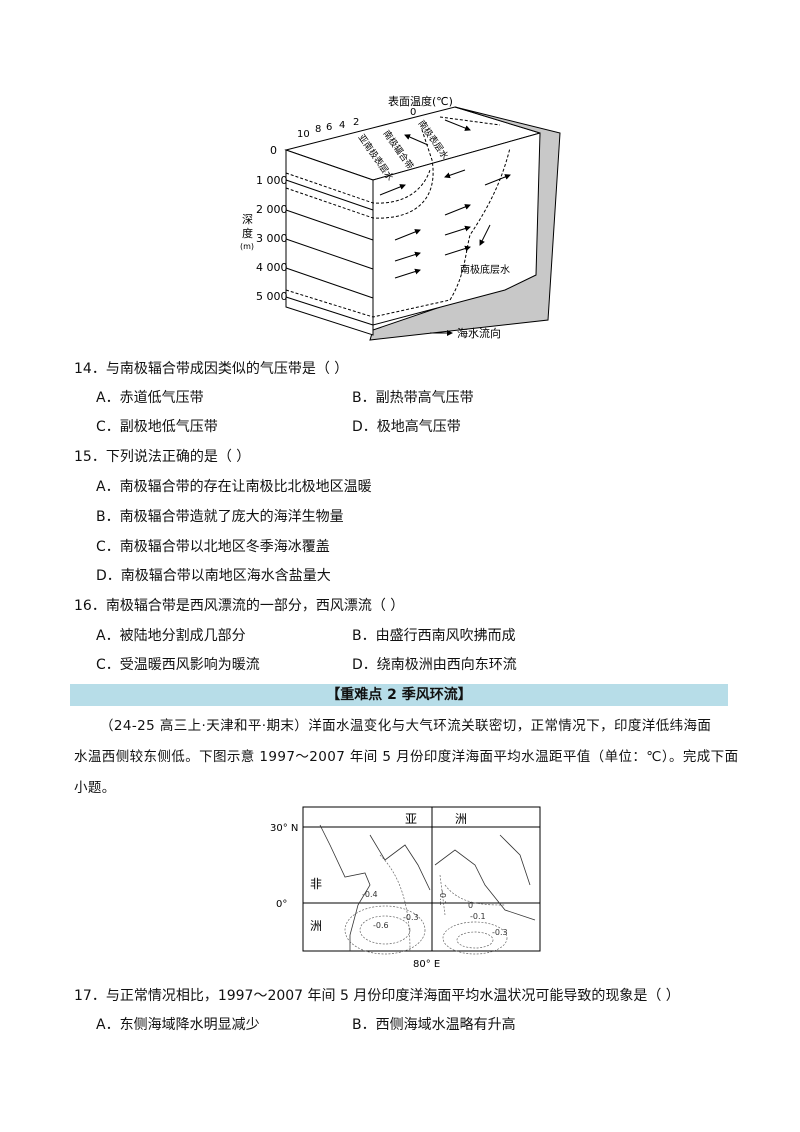  What do you see at coordinates (150, 398) in the screenshot?
I see `q14-option-a: A．赤道低气压带` at bounding box center [150, 398].